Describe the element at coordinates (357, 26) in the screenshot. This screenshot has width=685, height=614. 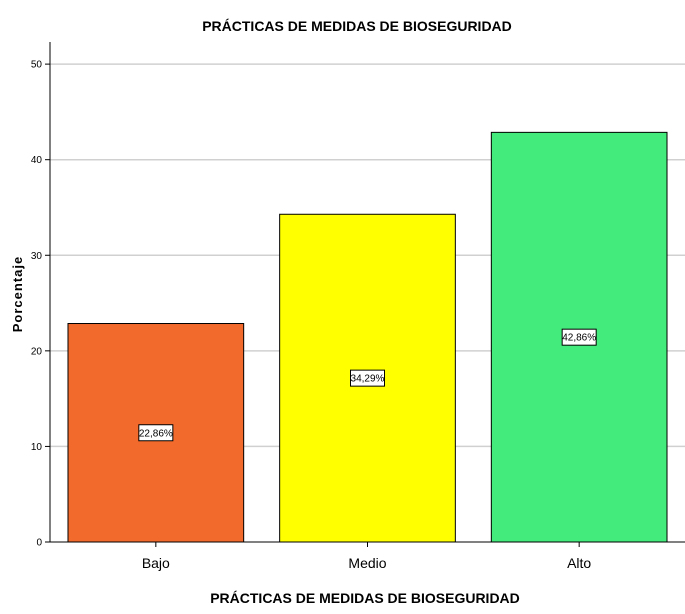
I see `chart-title: PRÁCTICAS DE MEDIDAS DE BIOSEGURIDAD` at that location.